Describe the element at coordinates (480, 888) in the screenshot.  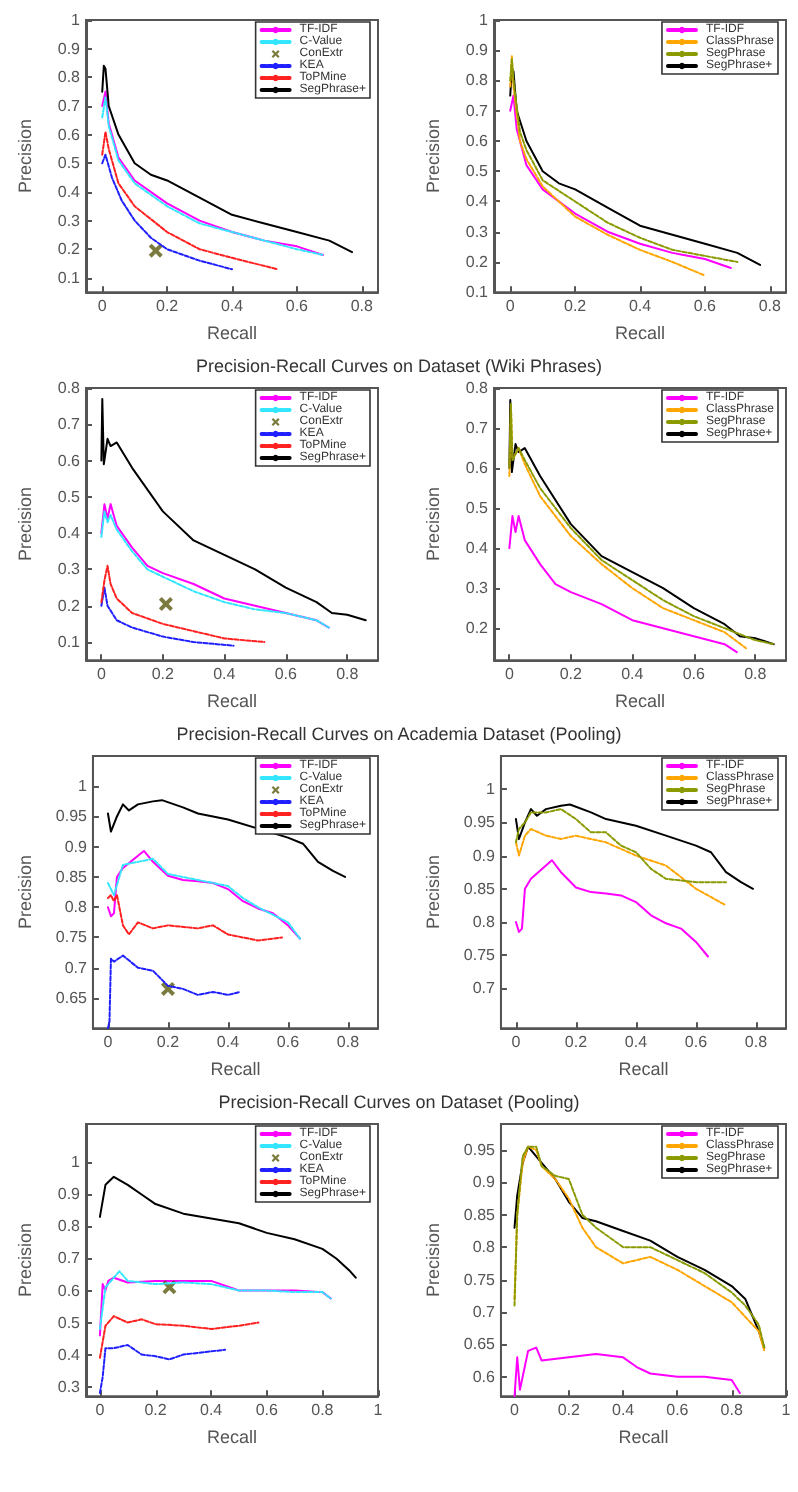
I see `y-tick-label: 0.85` at that location.